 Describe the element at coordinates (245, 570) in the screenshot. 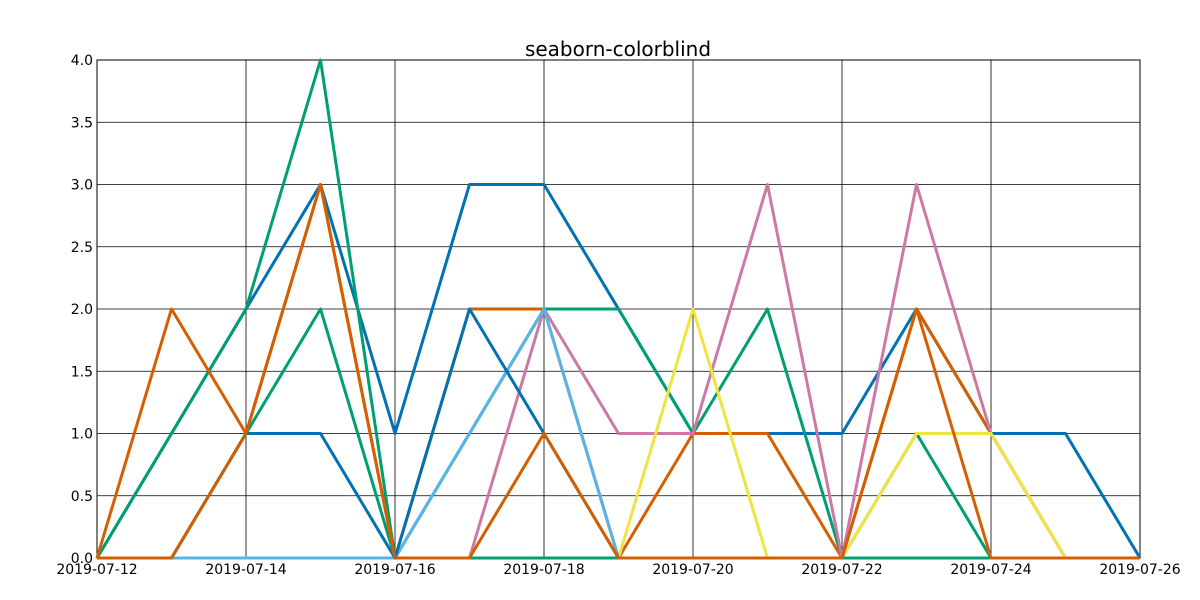

I see `x-tick-label: 2019-07-14` at that location.